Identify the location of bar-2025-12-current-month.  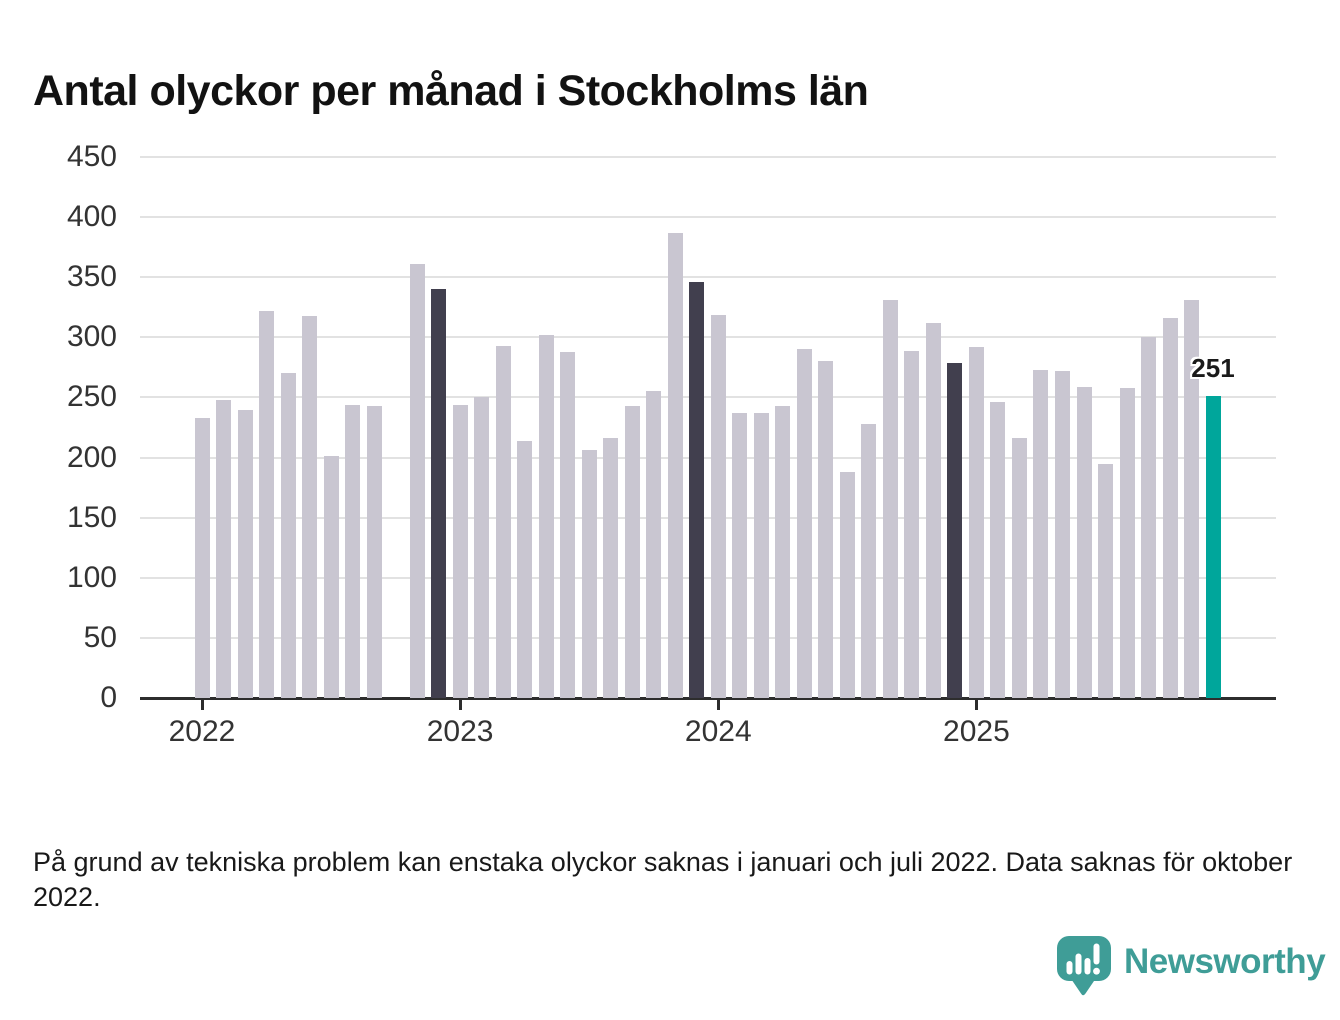
(1213, 547).